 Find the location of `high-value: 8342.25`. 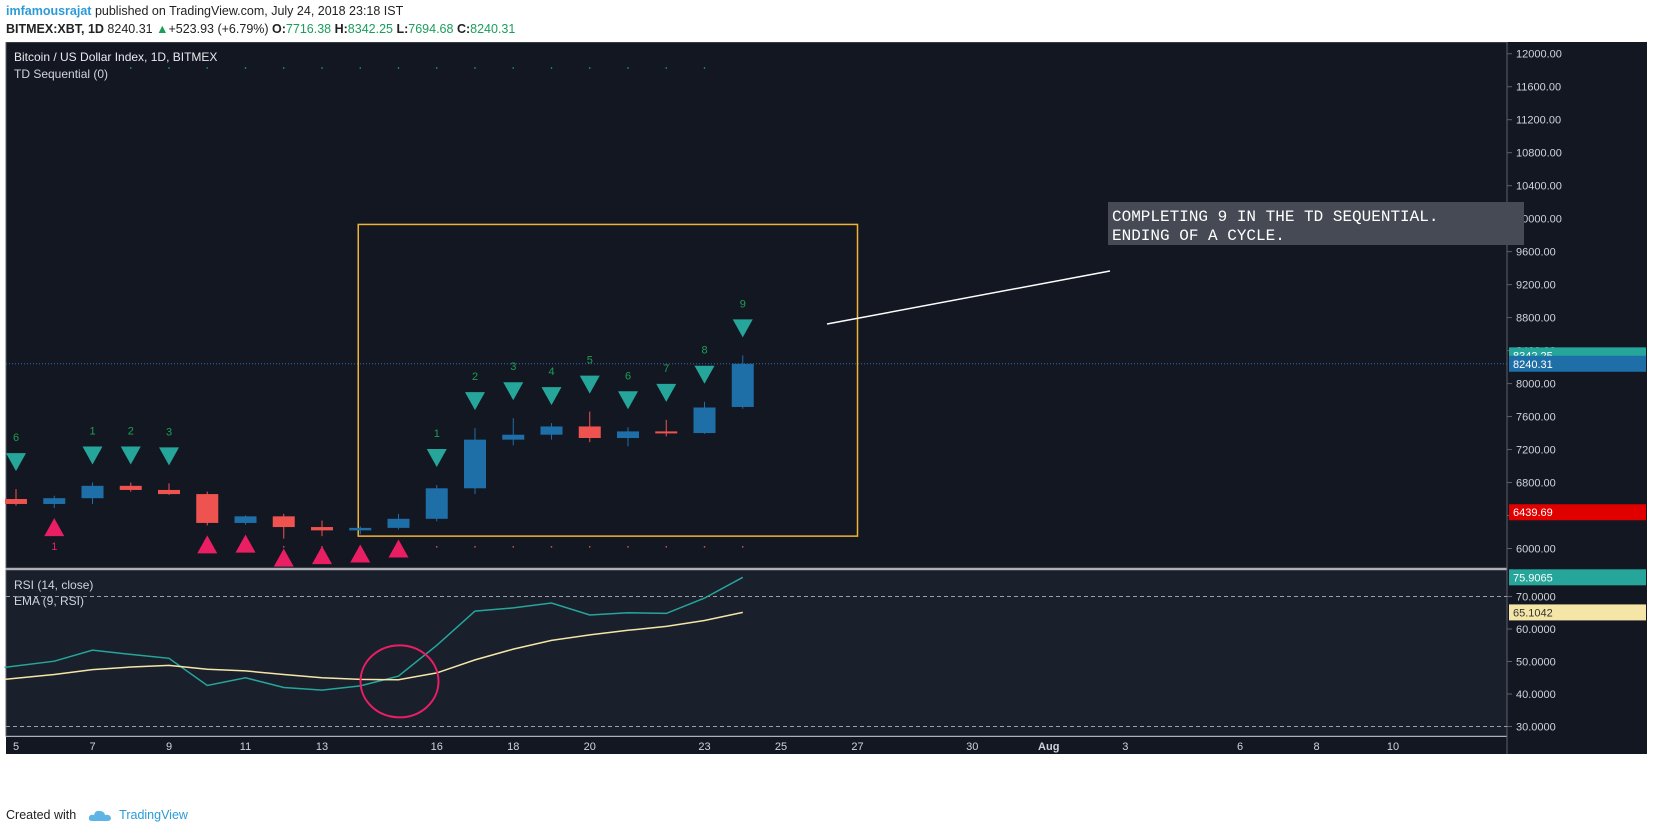

high-value: 8342.25 is located at coordinates (370, 29).